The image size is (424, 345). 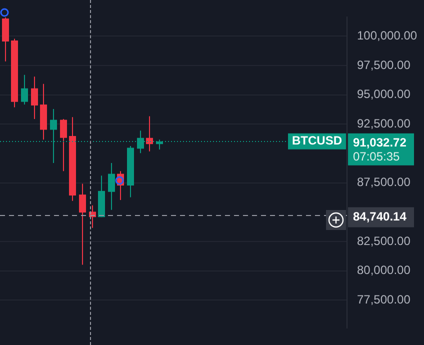 I want to click on annotation: BTCUSD, so click(x=317, y=141).